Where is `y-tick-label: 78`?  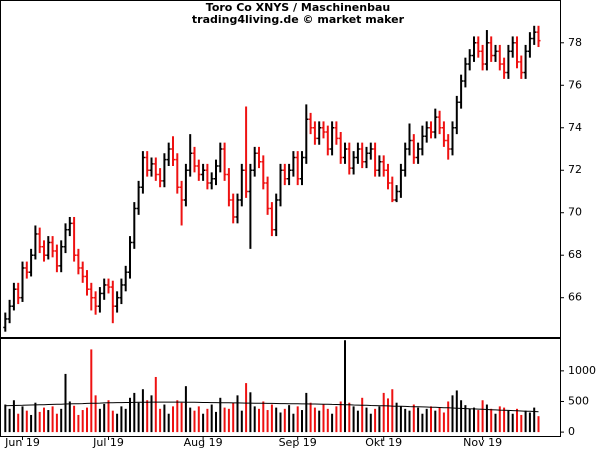 y-tick-label: 78 is located at coordinates (575, 42).